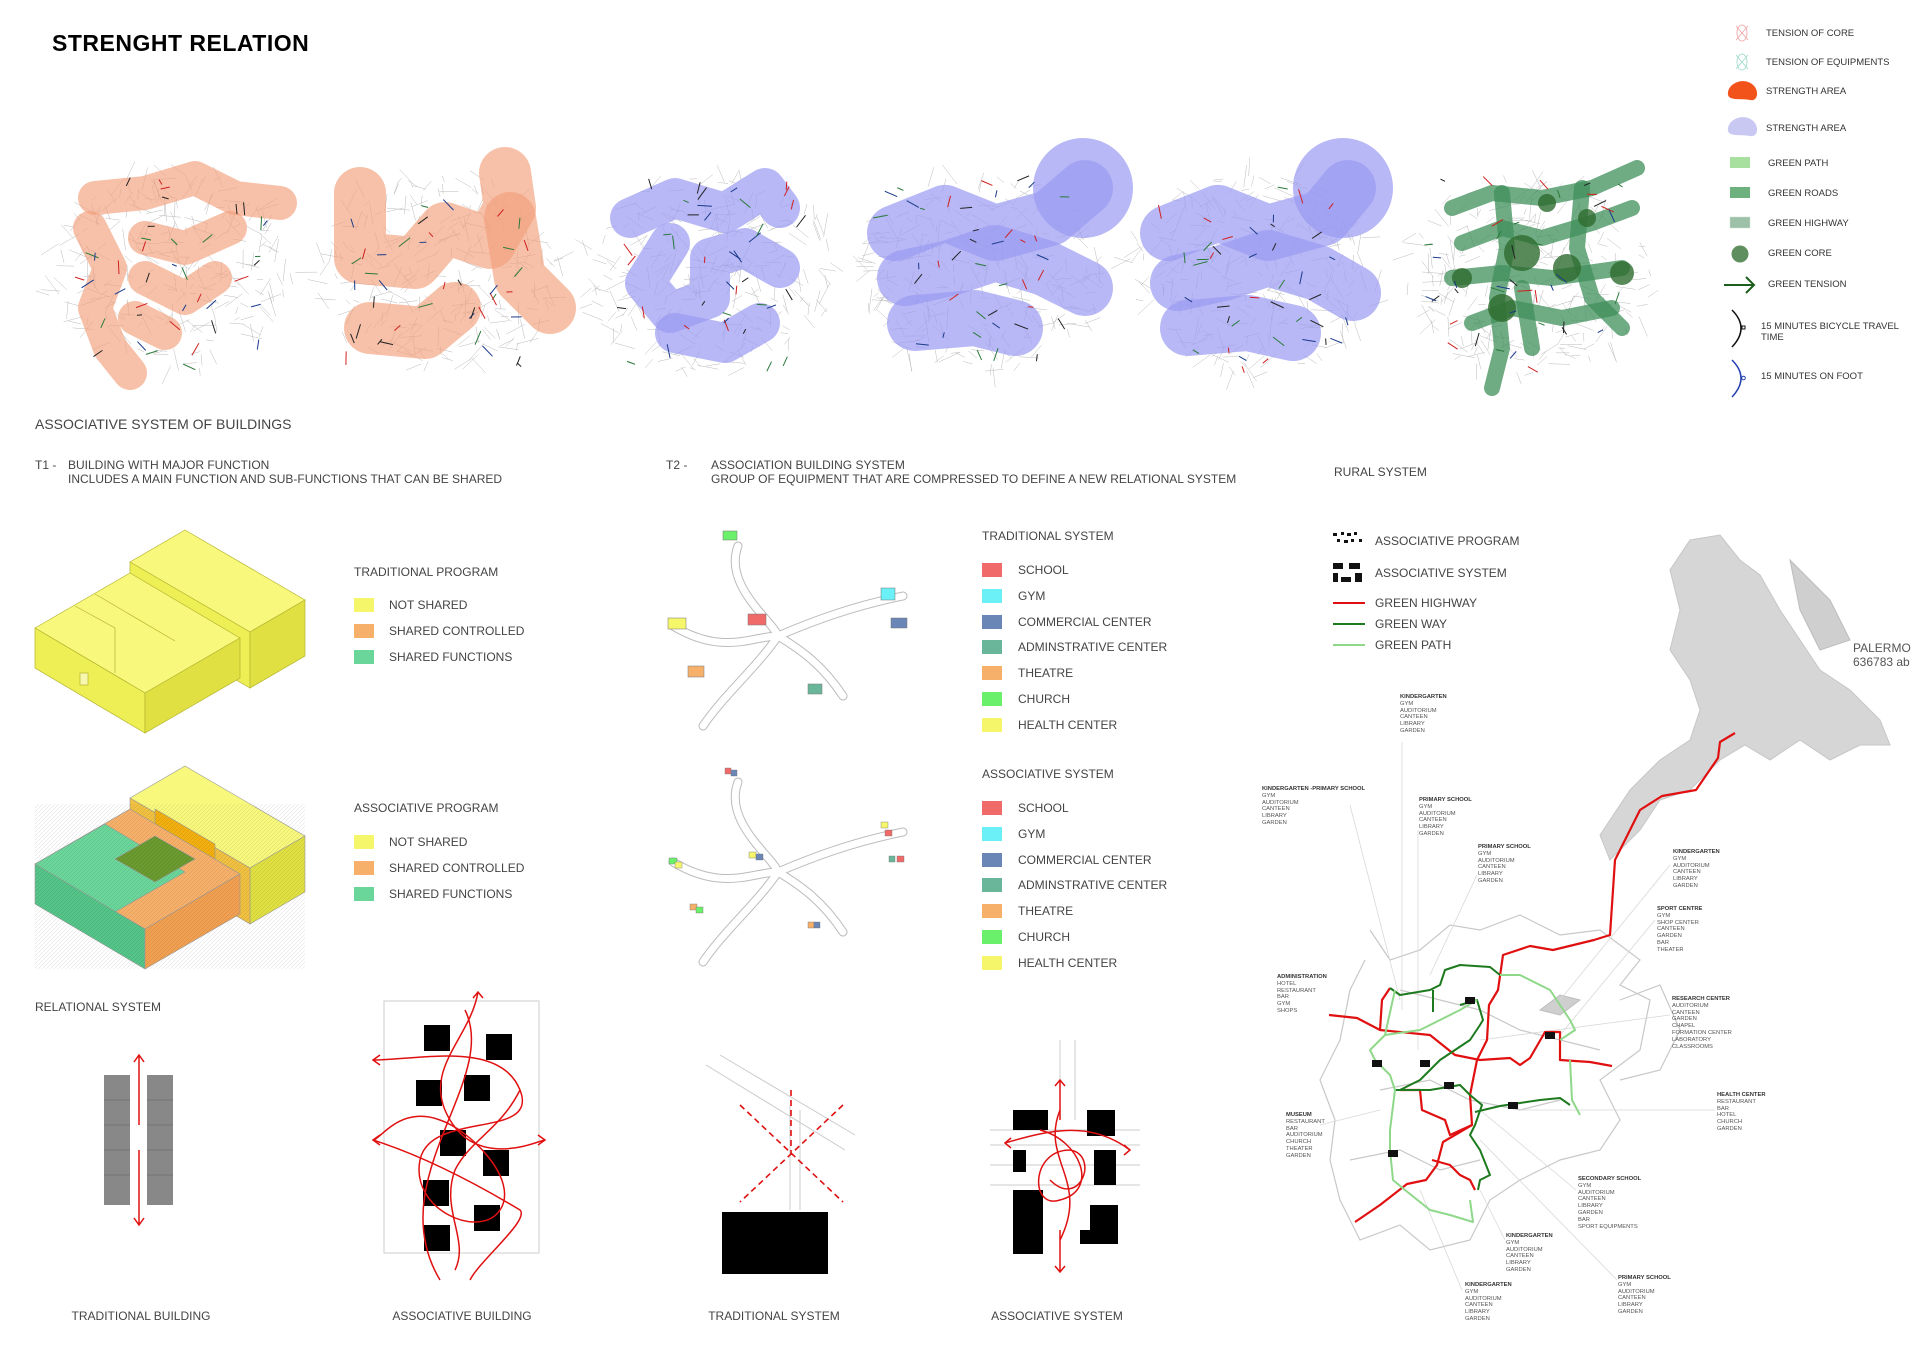  Describe the element at coordinates (1517, 1016) in the screenshot. I see `label-leader-lines` at that location.